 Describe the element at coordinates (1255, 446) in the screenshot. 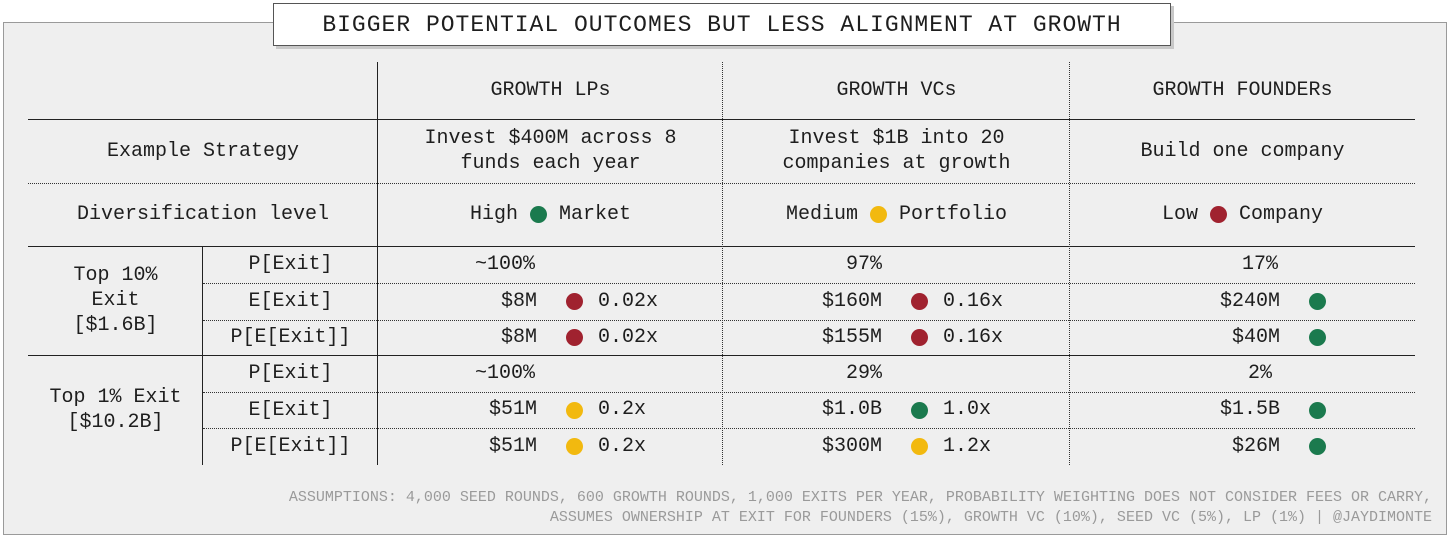

I see `value: $26M` at that location.